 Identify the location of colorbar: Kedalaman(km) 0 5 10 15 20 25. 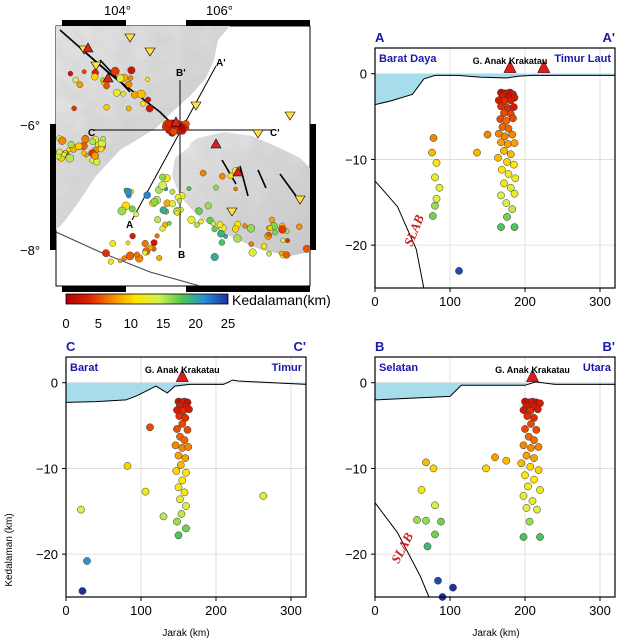
(196, 311).